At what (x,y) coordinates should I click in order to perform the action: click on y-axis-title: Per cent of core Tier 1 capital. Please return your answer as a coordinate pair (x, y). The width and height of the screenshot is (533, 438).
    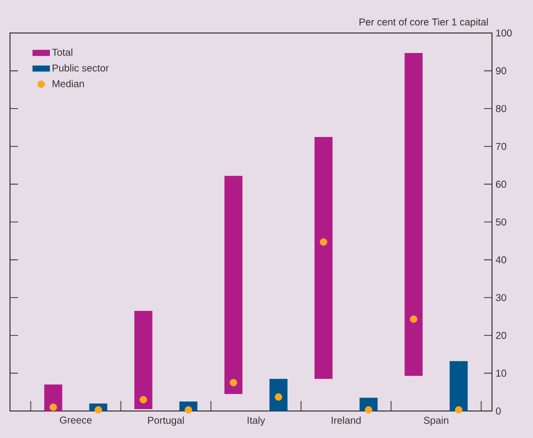
    Looking at the image, I should click on (424, 23).